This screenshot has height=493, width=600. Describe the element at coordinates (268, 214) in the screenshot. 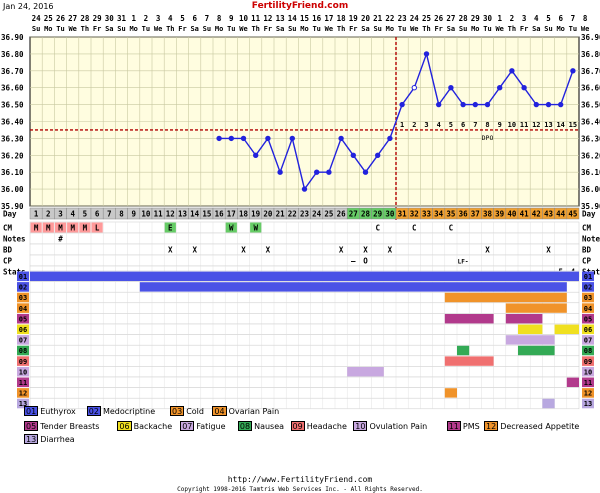

I see `day-number: 20` at that location.